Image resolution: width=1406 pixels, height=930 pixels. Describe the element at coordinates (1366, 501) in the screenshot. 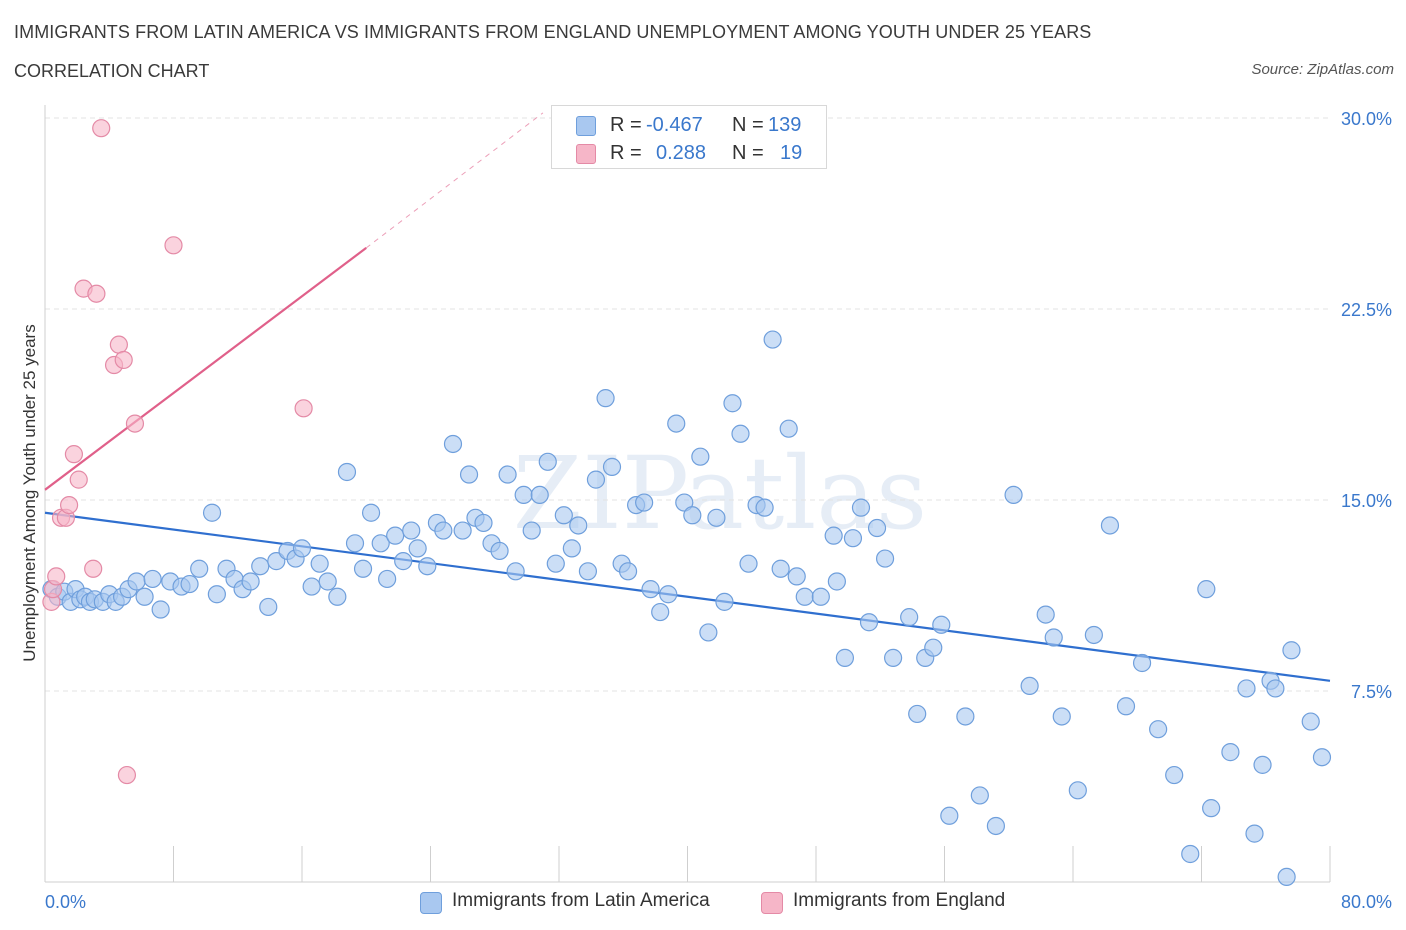

I see `y-tick-label: 15.0%` at that location.